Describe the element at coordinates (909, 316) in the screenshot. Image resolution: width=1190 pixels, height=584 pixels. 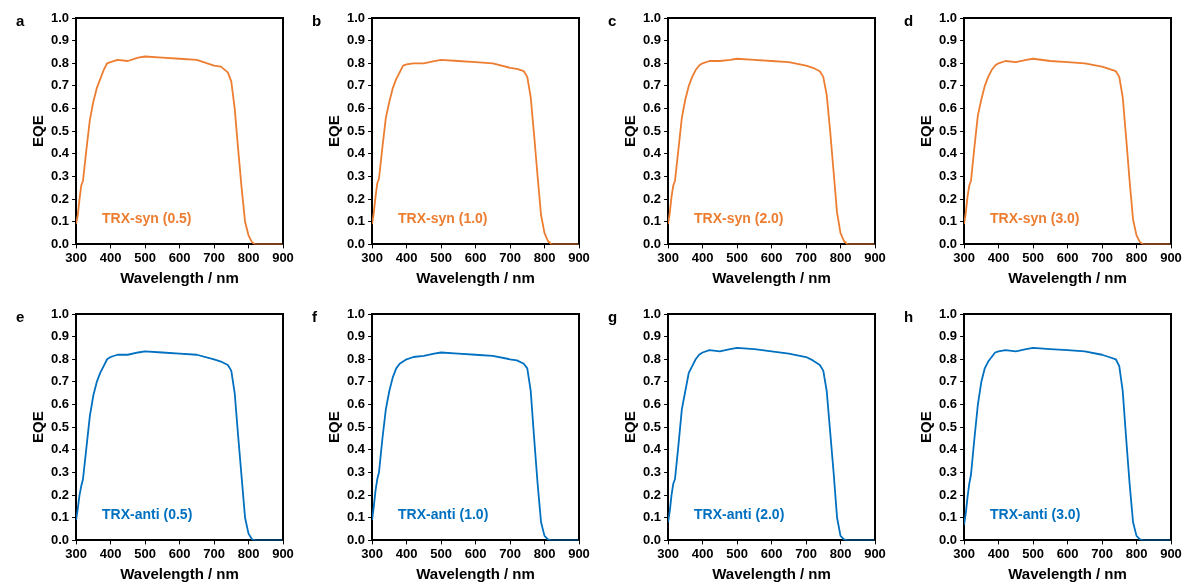
I see `chart-title: h` at that location.